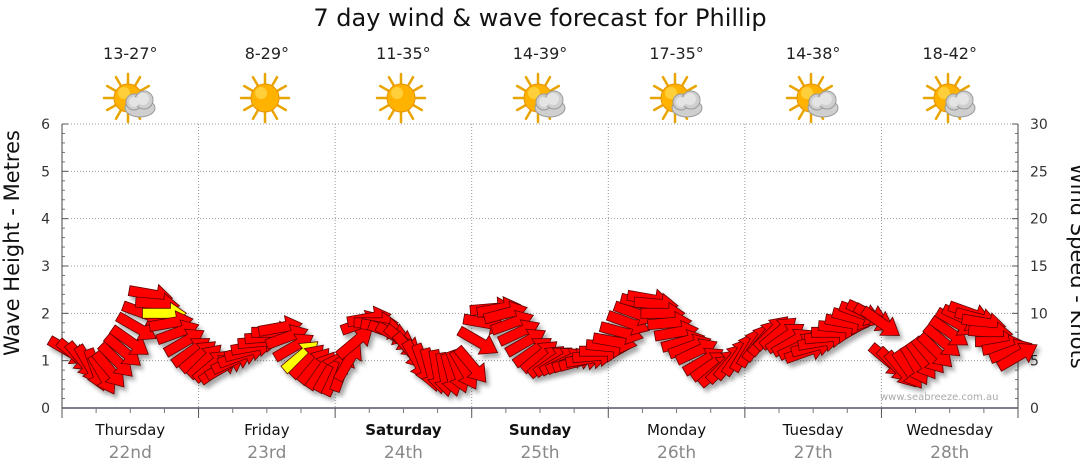  I want to click on y-axis-left-label: Wave Height - Metres, so click(12, 243).